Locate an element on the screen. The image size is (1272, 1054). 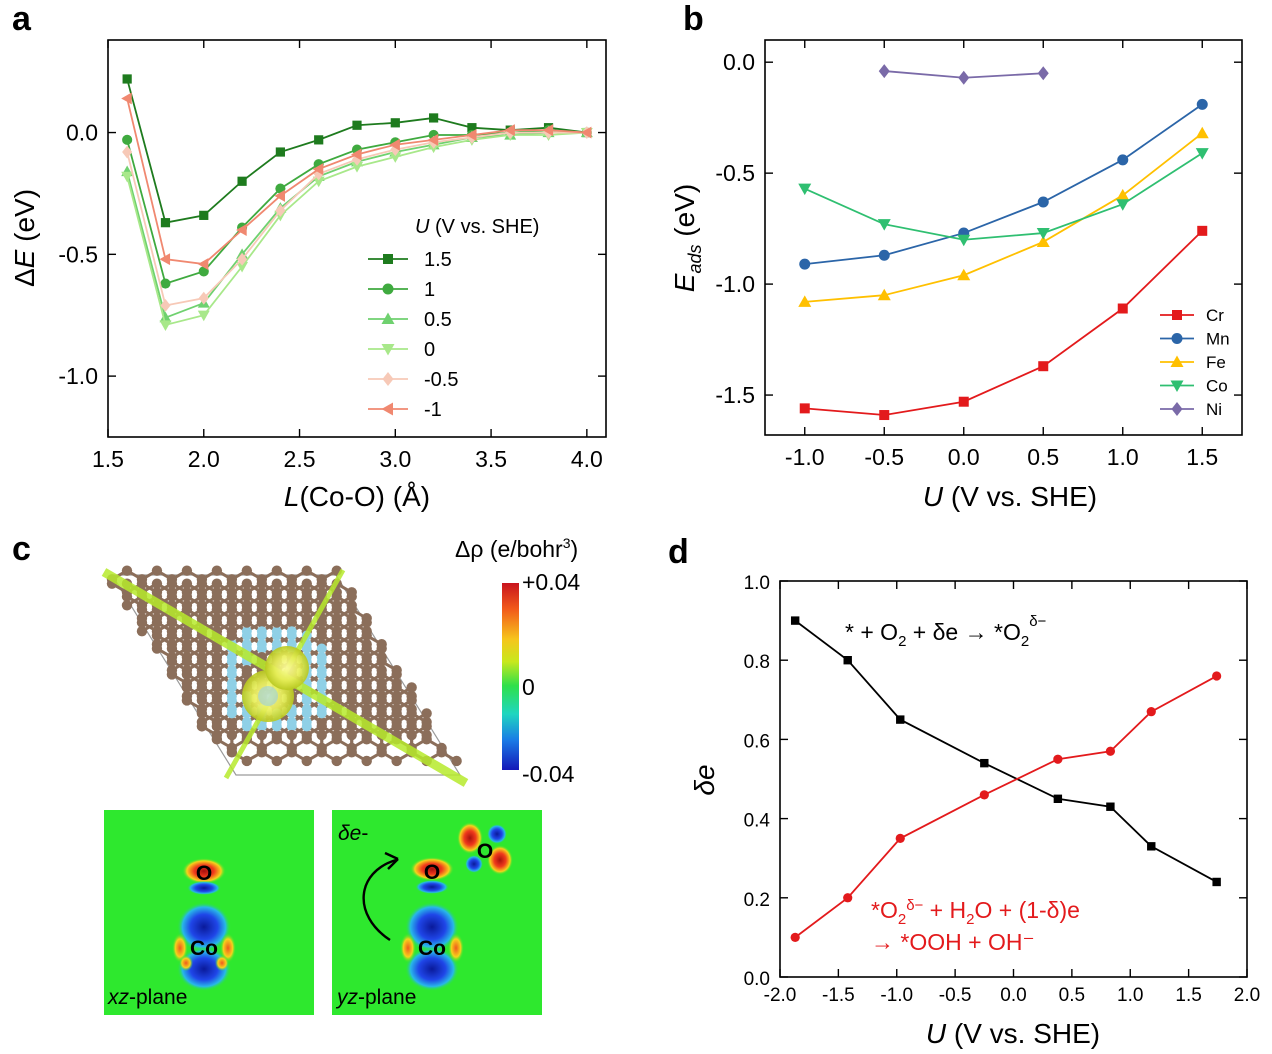
y-tick-label: 0.8 is located at coordinates (757, 662).